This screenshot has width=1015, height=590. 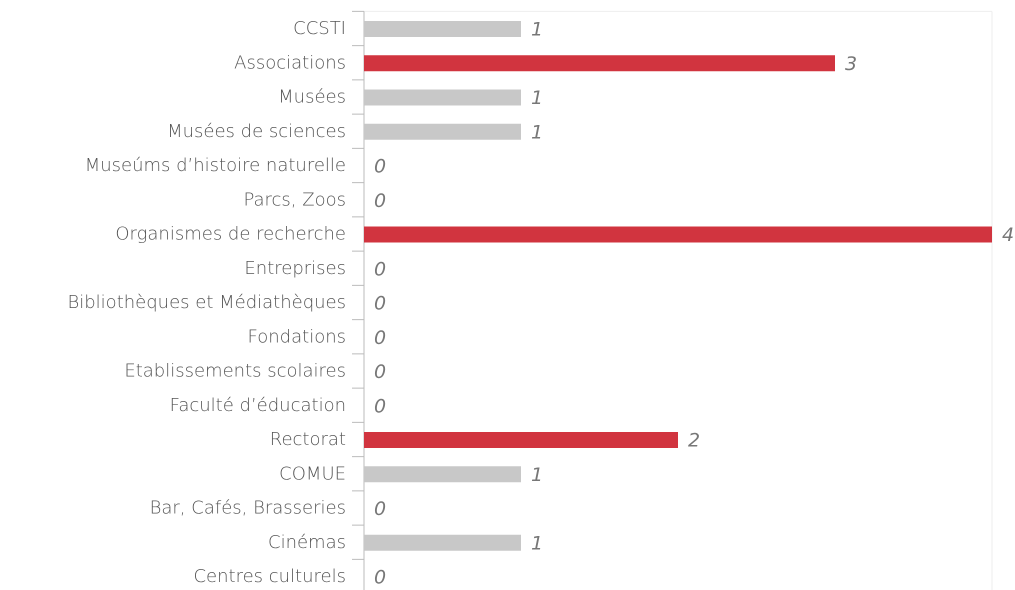 I want to click on category-label: Fondations, so click(x=297, y=336).